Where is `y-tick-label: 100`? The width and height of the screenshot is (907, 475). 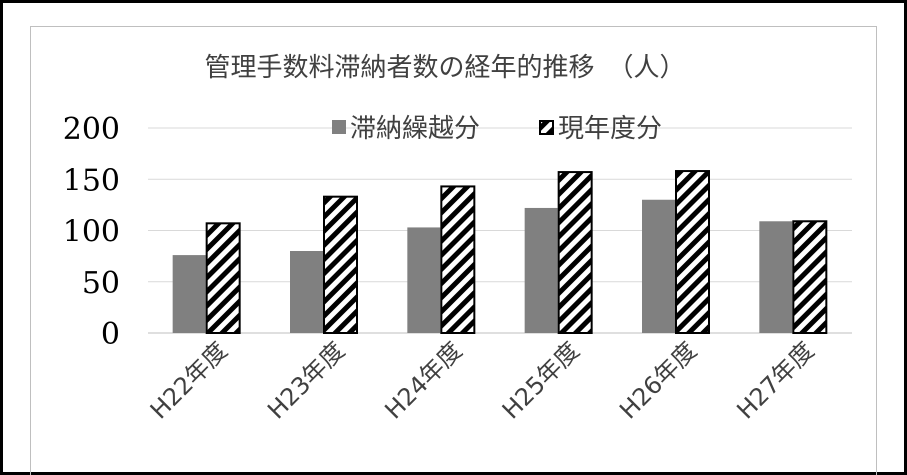 y-tick-label: 100 is located at coordinates (91, 232).